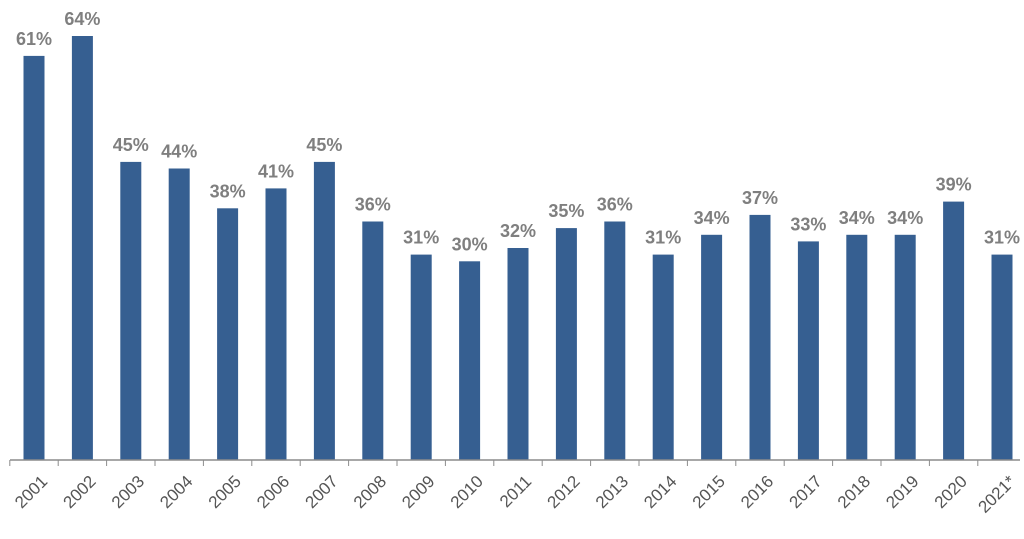  What do you see at coordinates (273, 492) in the screenshot?
I see `tick-label-2006: 2006` at bounding box center [273, 492].